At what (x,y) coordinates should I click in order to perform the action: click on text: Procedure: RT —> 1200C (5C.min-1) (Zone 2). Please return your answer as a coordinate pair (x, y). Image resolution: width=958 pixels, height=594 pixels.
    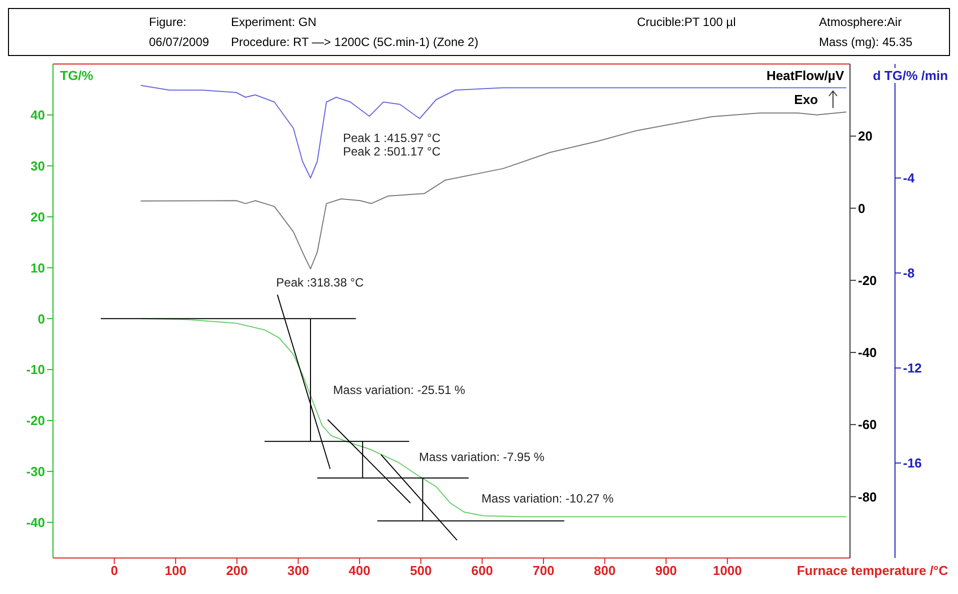
    Looking at the image, I should click on (354, 42).